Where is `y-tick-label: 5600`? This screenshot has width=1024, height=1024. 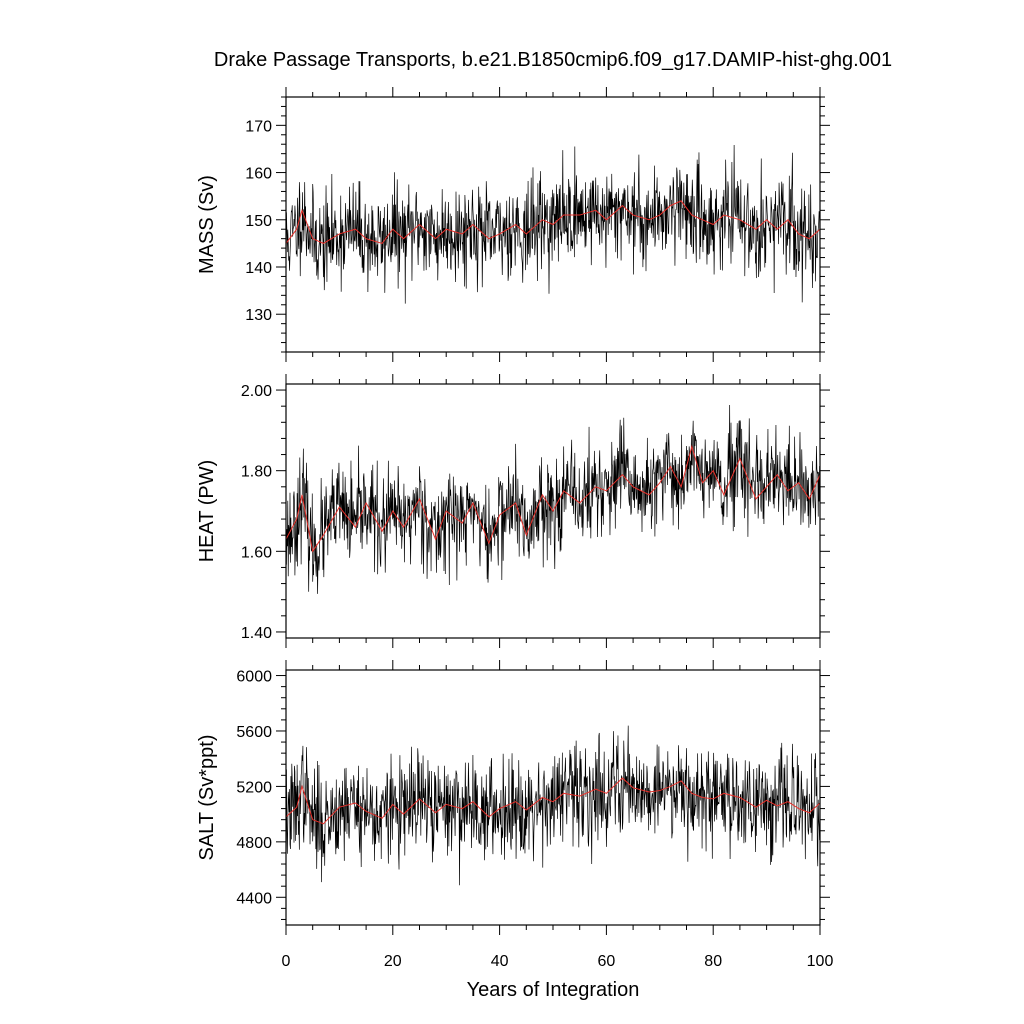 y-tick-label: 5600 is located at coordinates (254, 732).